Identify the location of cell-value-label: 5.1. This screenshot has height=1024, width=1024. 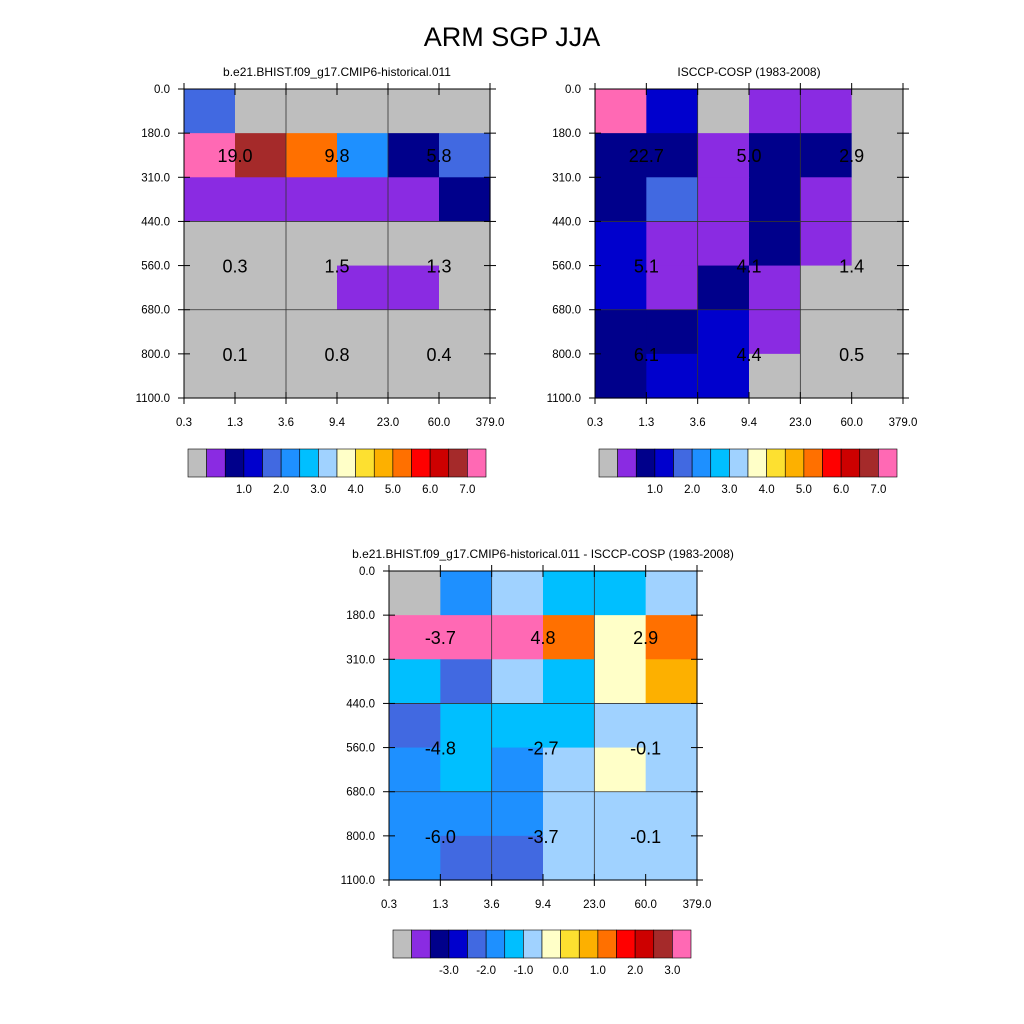
(646, 267).